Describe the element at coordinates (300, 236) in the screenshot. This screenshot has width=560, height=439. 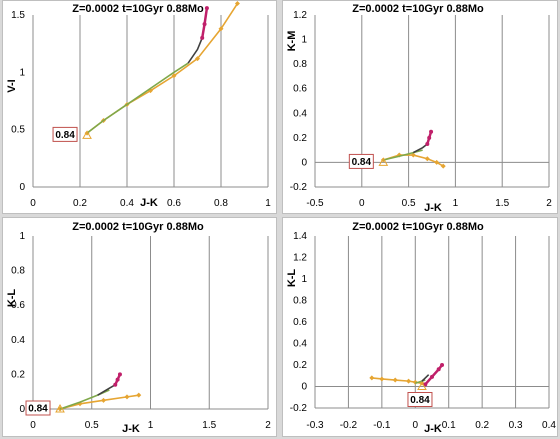
I see `y-tick-label: 1.4` at that location.